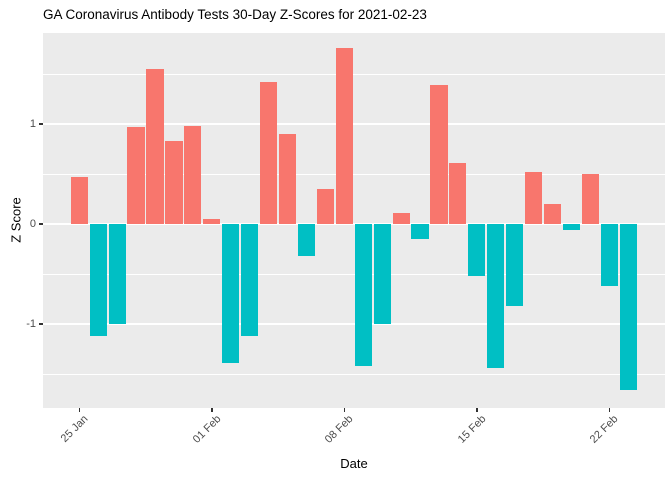 The height and width of the screenshot is (480, 672). I want to click on x-tick-label: 01 Feb, so click(207, 429).